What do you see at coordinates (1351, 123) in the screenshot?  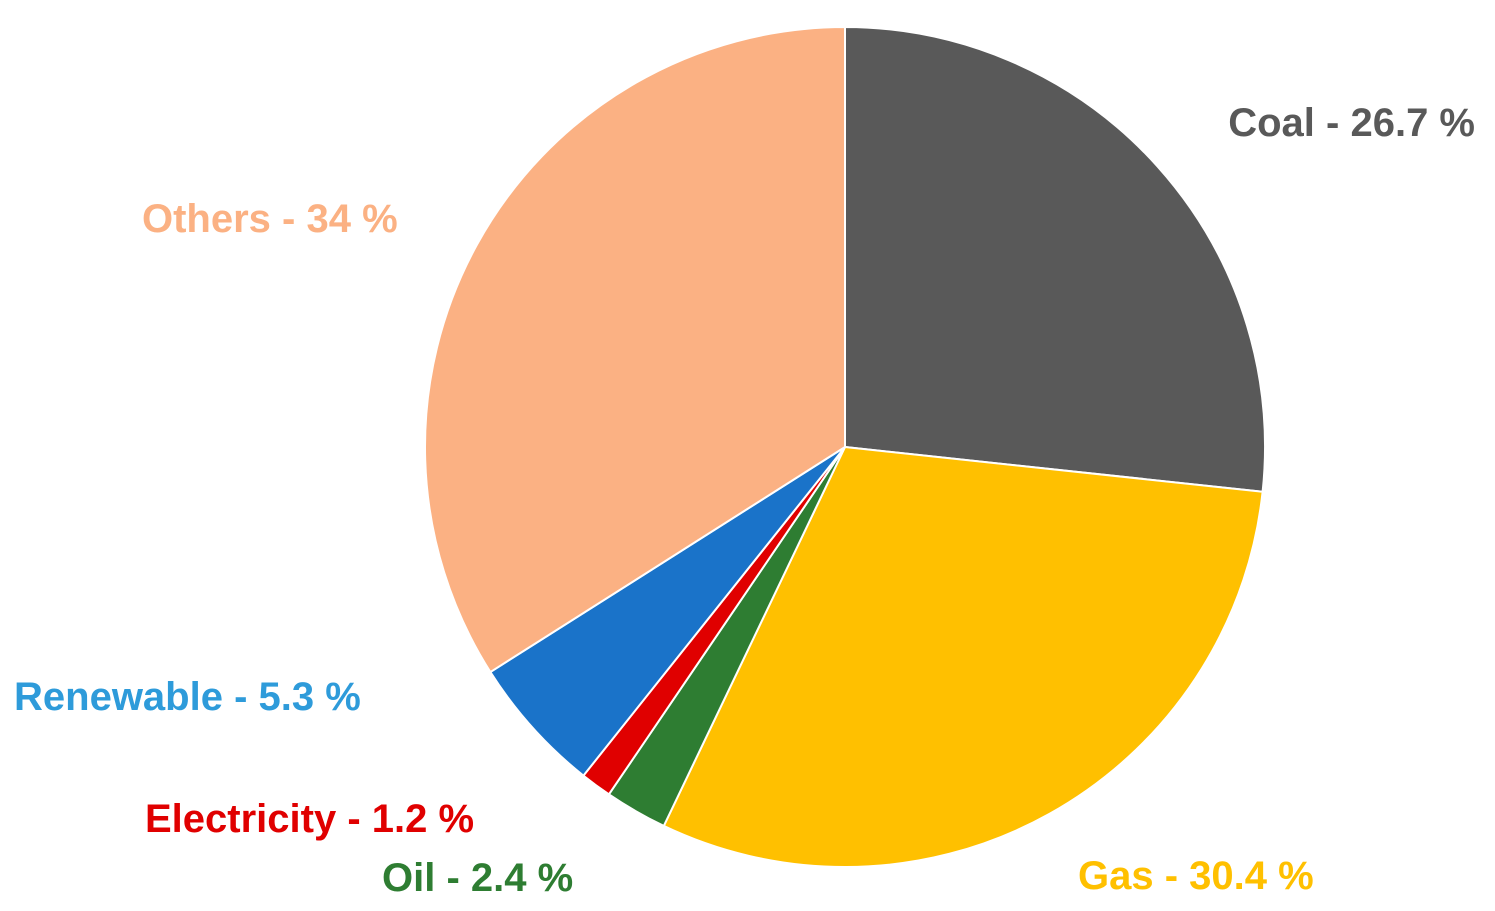 I see `slice-label-coal: Coal - 26.7 %` at bounding box center [1351, 123].